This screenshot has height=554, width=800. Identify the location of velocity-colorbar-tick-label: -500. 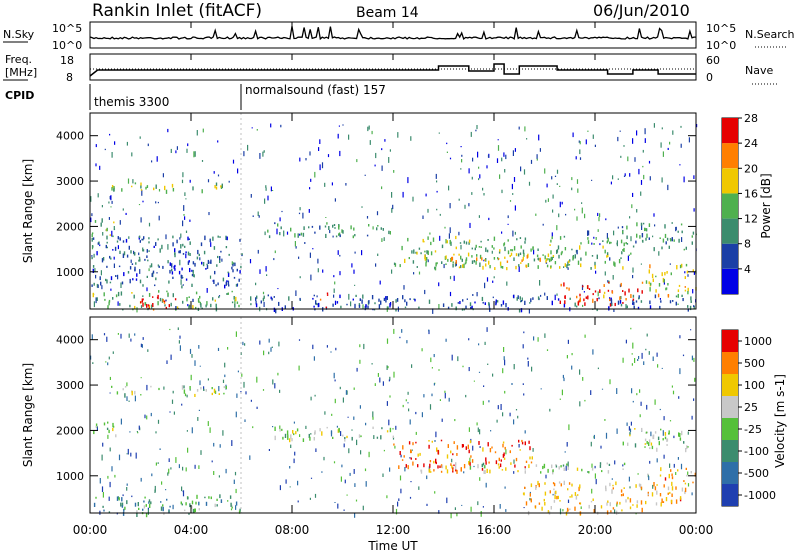
(756, 473).